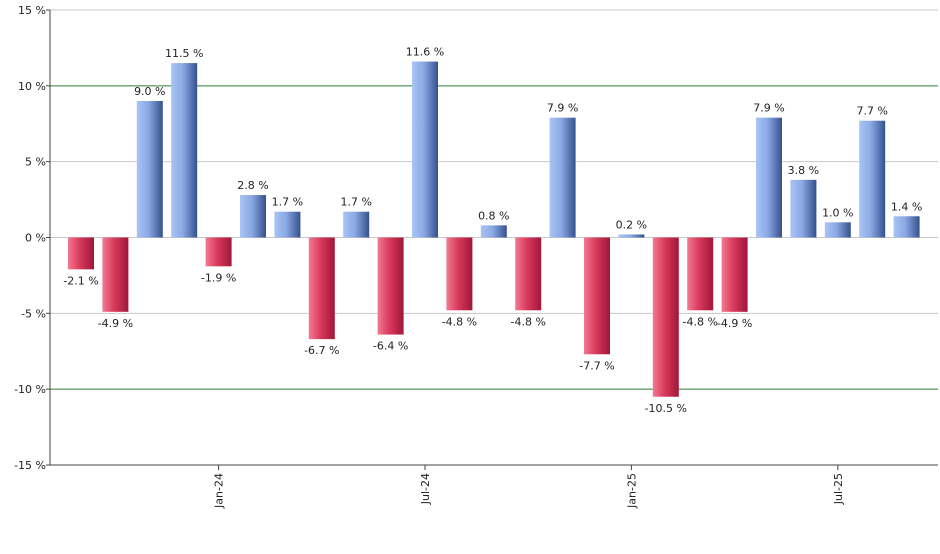 Image resolution: width=940 pixels, height=554 pixels. I want to click on data-label: -2.1 %, so click(80, 280).